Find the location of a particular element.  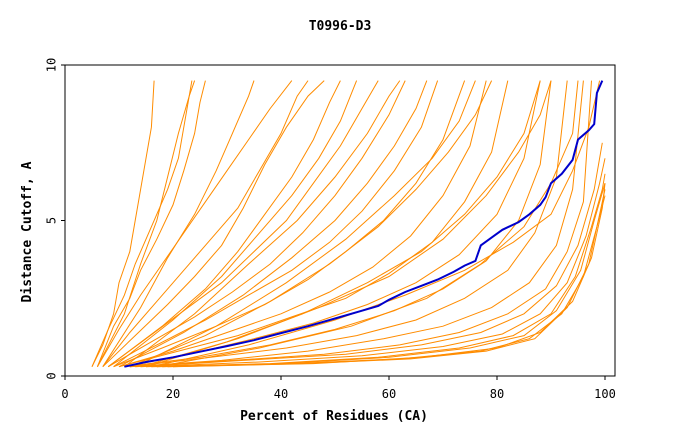

x-tick-label-4: 80 is located at coordinates (497, 394).